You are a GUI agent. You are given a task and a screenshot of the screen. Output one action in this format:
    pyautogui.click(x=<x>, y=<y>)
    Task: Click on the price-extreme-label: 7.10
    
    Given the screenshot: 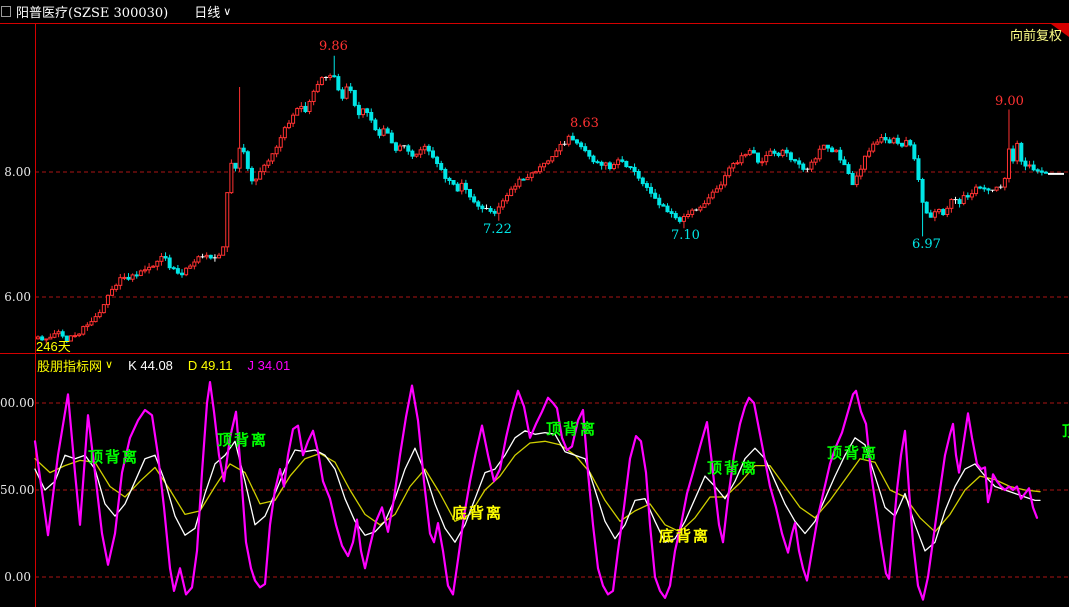 What is the action you would take?
    pyautogui.click(x=685, y=235)
    